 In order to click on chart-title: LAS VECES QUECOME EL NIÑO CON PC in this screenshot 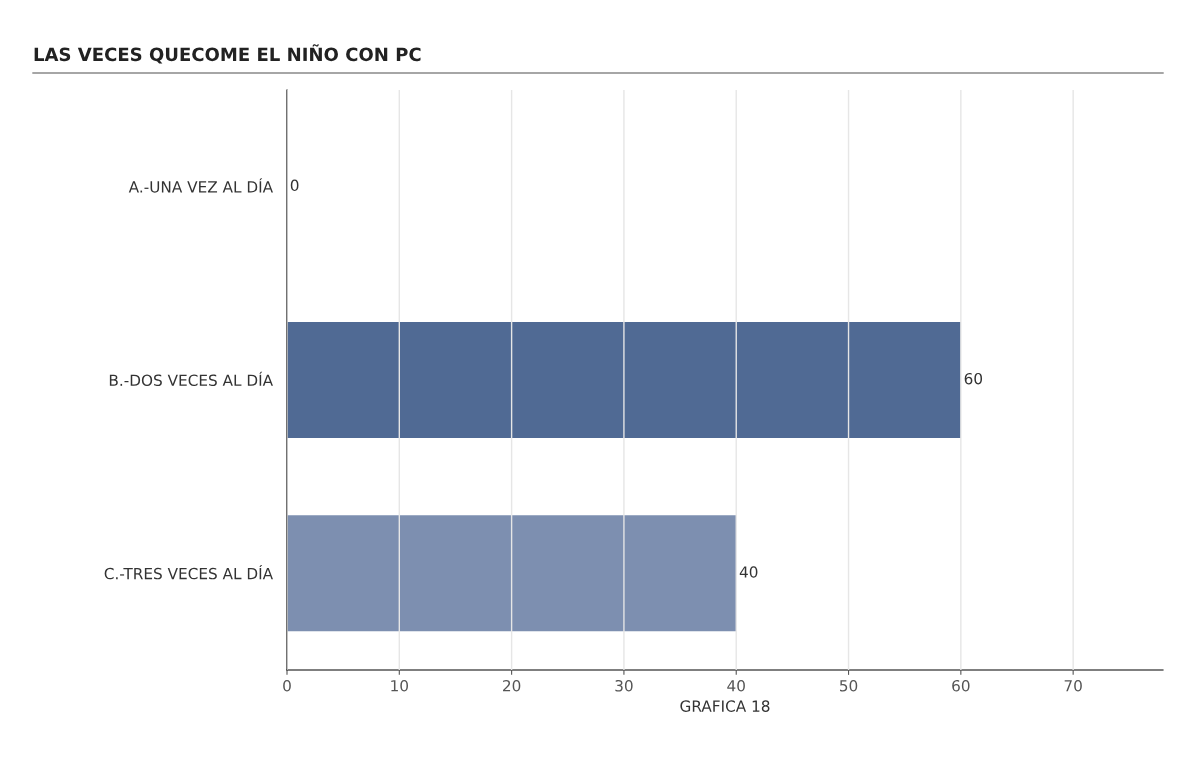, I will do `click(227, 54)`.